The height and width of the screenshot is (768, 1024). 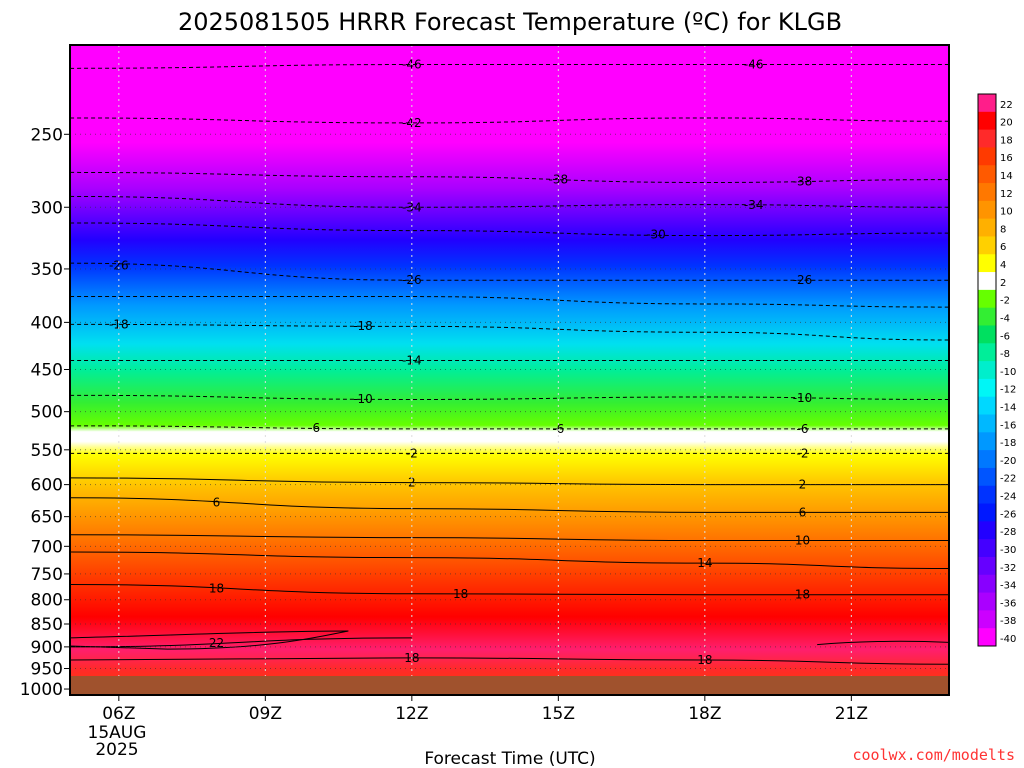 What do you see at coordinates (411, 714) in the screenshot?
I see `x-tick-label: 12Z` at bounding box center [411, 714].